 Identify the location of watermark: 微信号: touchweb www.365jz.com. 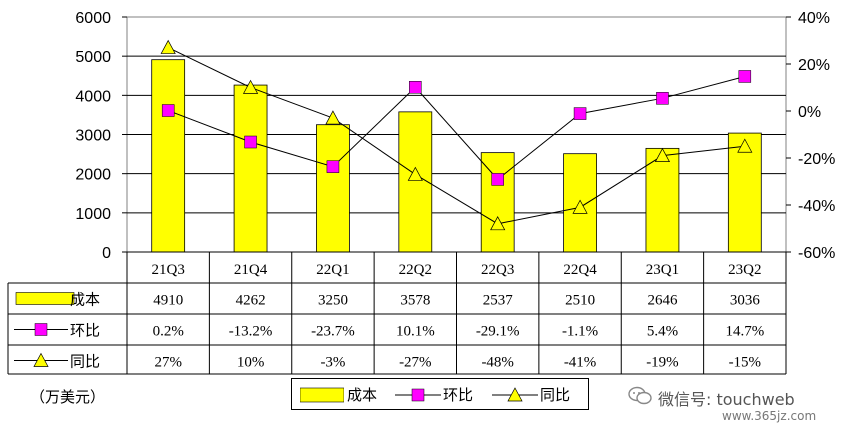
(740, 405).